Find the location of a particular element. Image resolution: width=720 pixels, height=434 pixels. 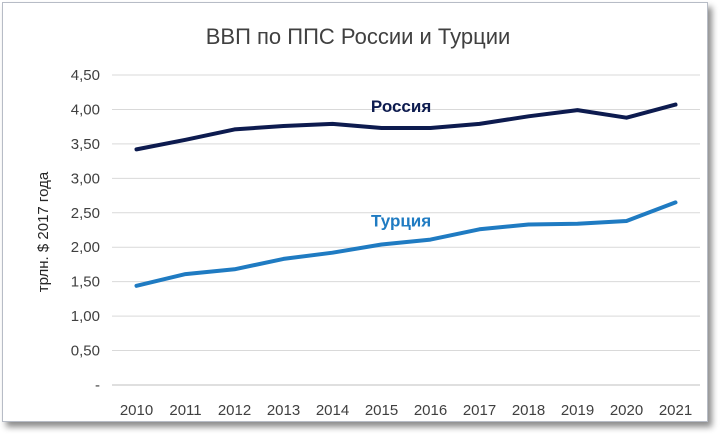

x-tick-label: 2017 is located at coordinates (479, 410).